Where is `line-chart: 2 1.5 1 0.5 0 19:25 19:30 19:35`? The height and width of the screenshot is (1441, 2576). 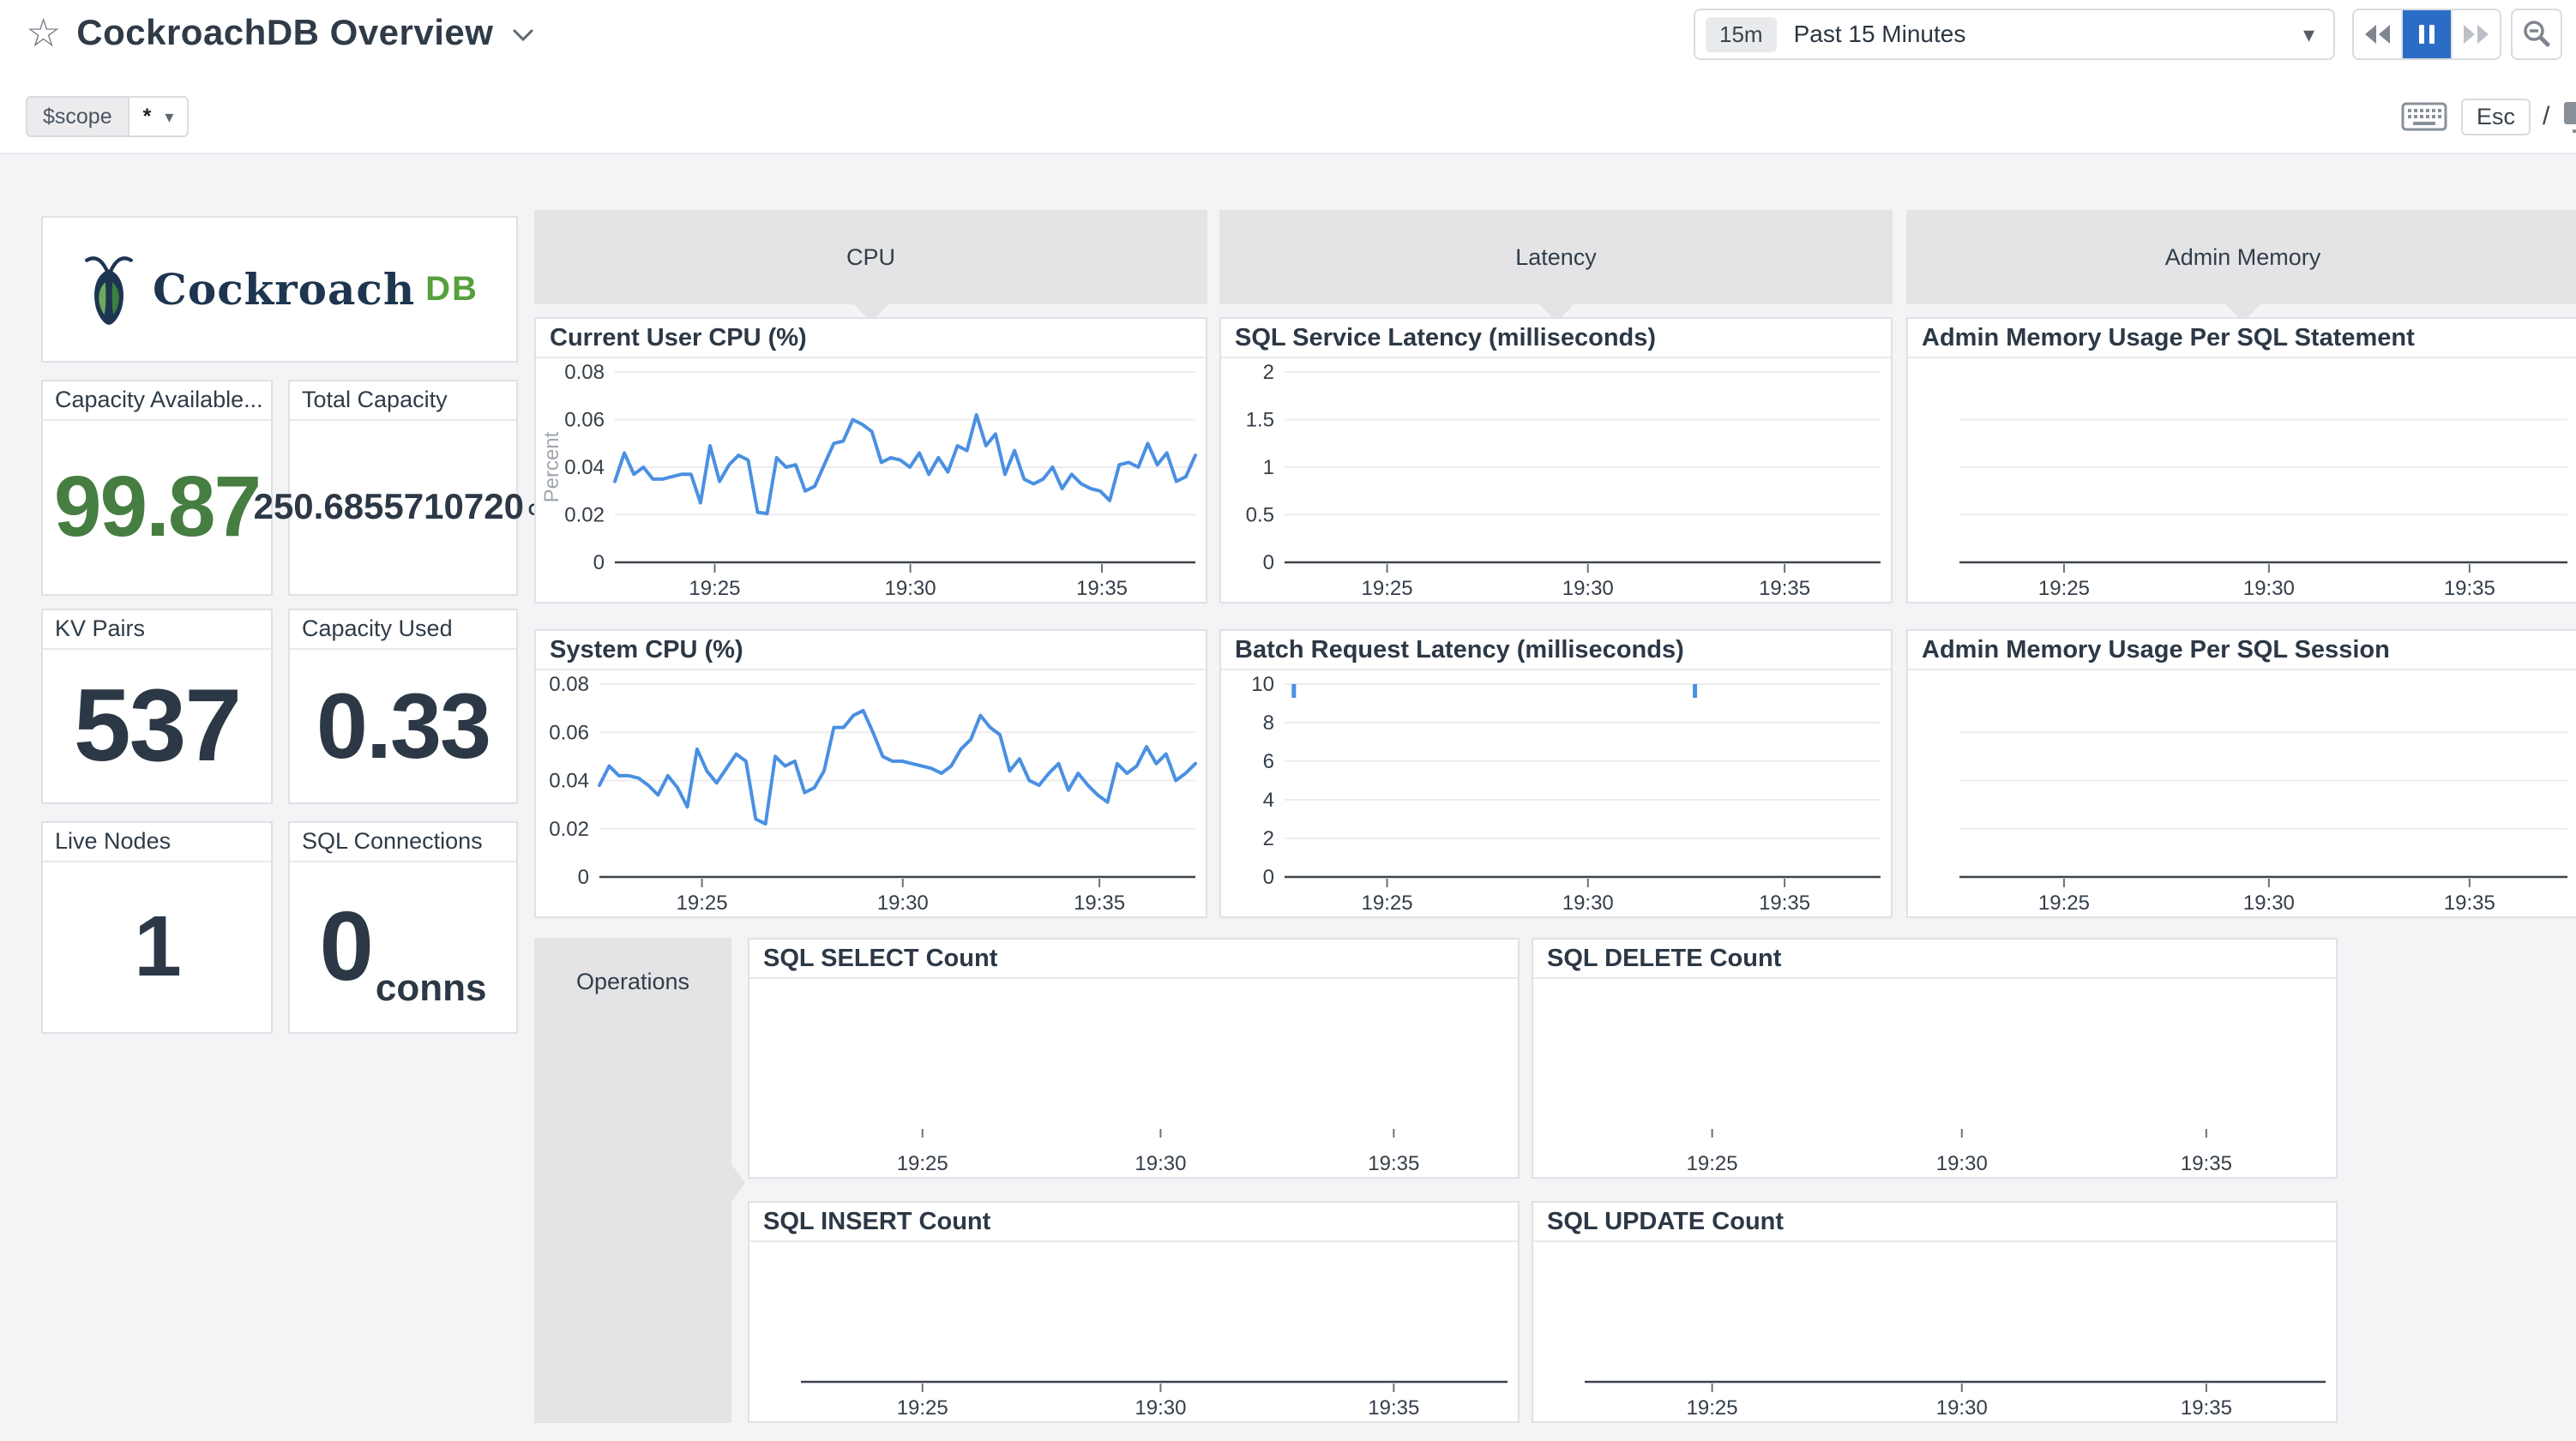
line-chart: 2 1.5 1 0.5 0 19:25 19:30 19:35 is located at coordinates (1556, 480).